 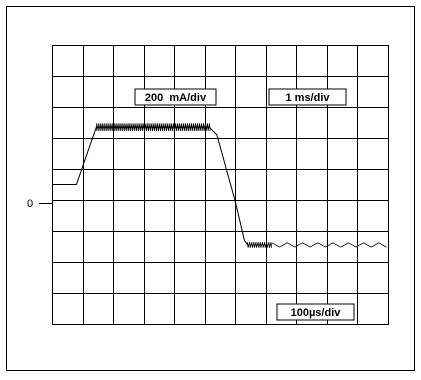 I want to click on horizontal-scale-box, so click(x=307, y=97).